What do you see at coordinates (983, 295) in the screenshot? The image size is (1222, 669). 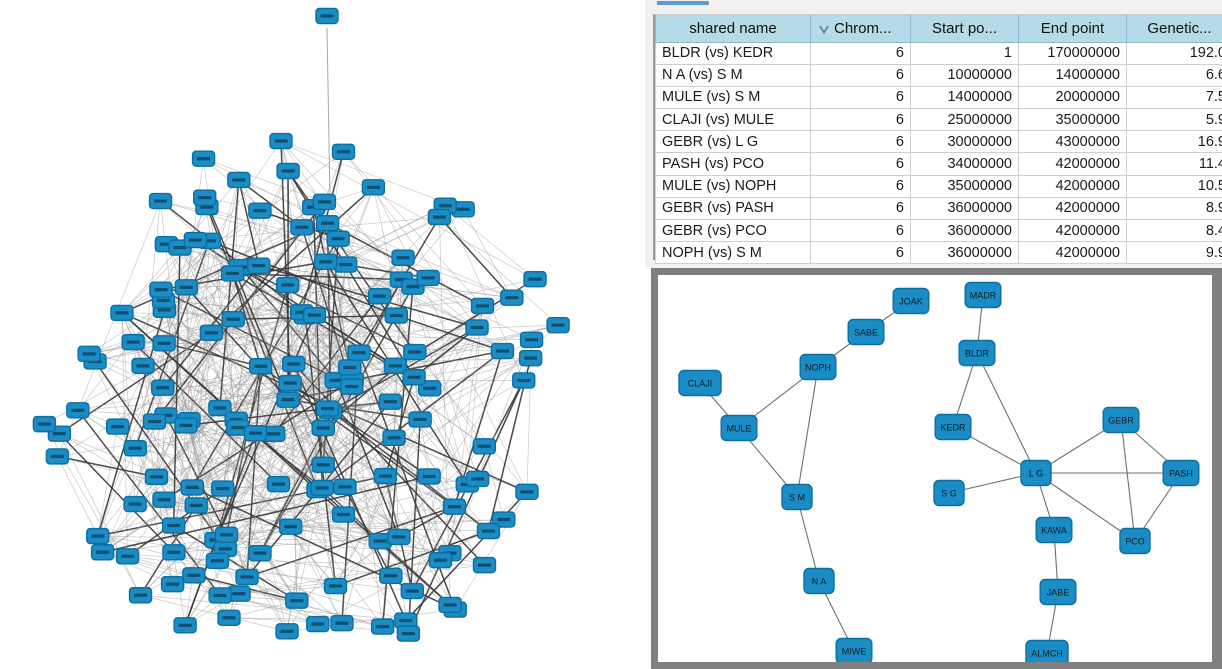 I see `subnetwork-node: MADR` at bounding box center [983, 295].